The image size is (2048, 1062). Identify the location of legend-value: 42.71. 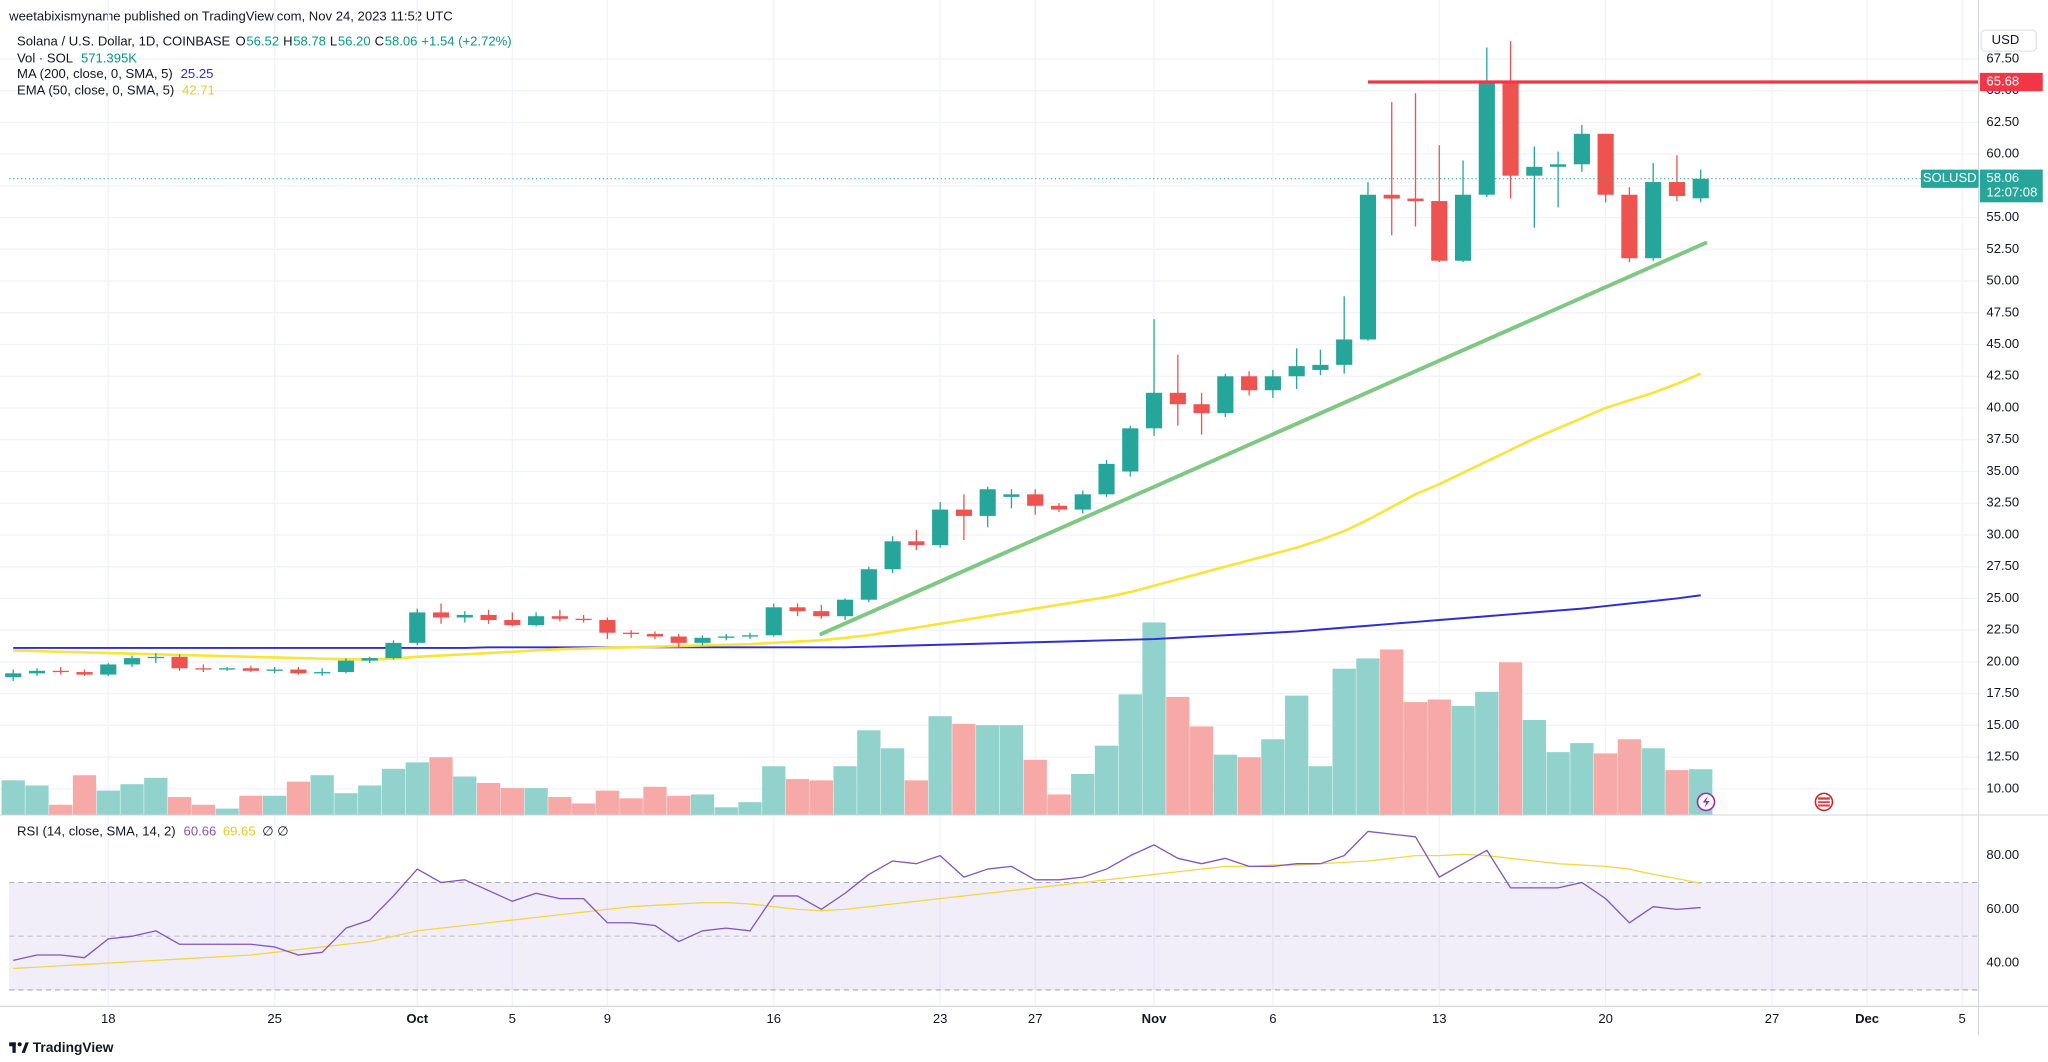
(198, 90).